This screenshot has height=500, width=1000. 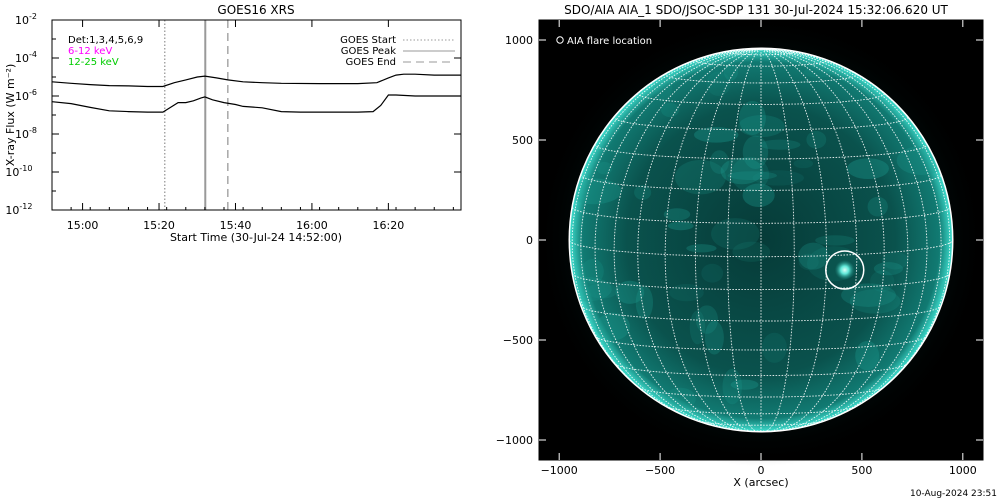 What do you see at coordinates (26, 19) in the screenshot?
I see `goes-y-tick-label: 10⁻²` at bounding box center [26, 19].